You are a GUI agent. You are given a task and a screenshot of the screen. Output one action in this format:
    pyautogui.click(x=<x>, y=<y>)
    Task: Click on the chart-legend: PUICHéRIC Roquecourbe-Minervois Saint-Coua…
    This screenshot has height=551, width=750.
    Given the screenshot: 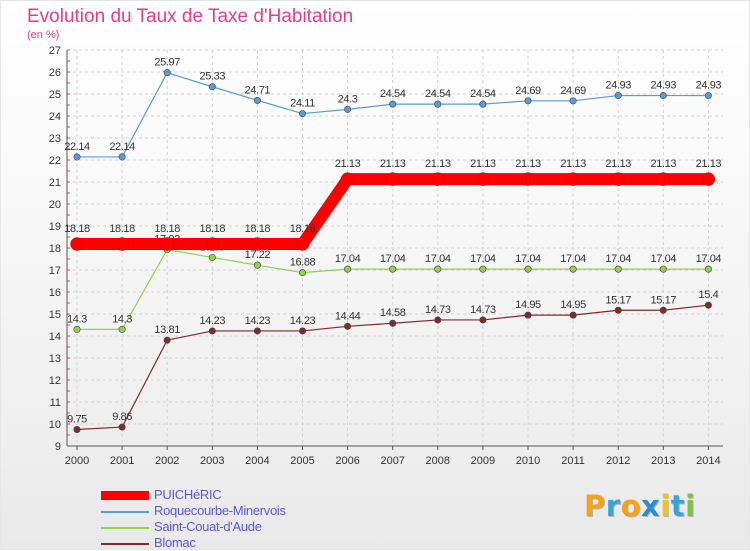 What is the action you would take?
    pyautogui.click(x=231, y=519)
    